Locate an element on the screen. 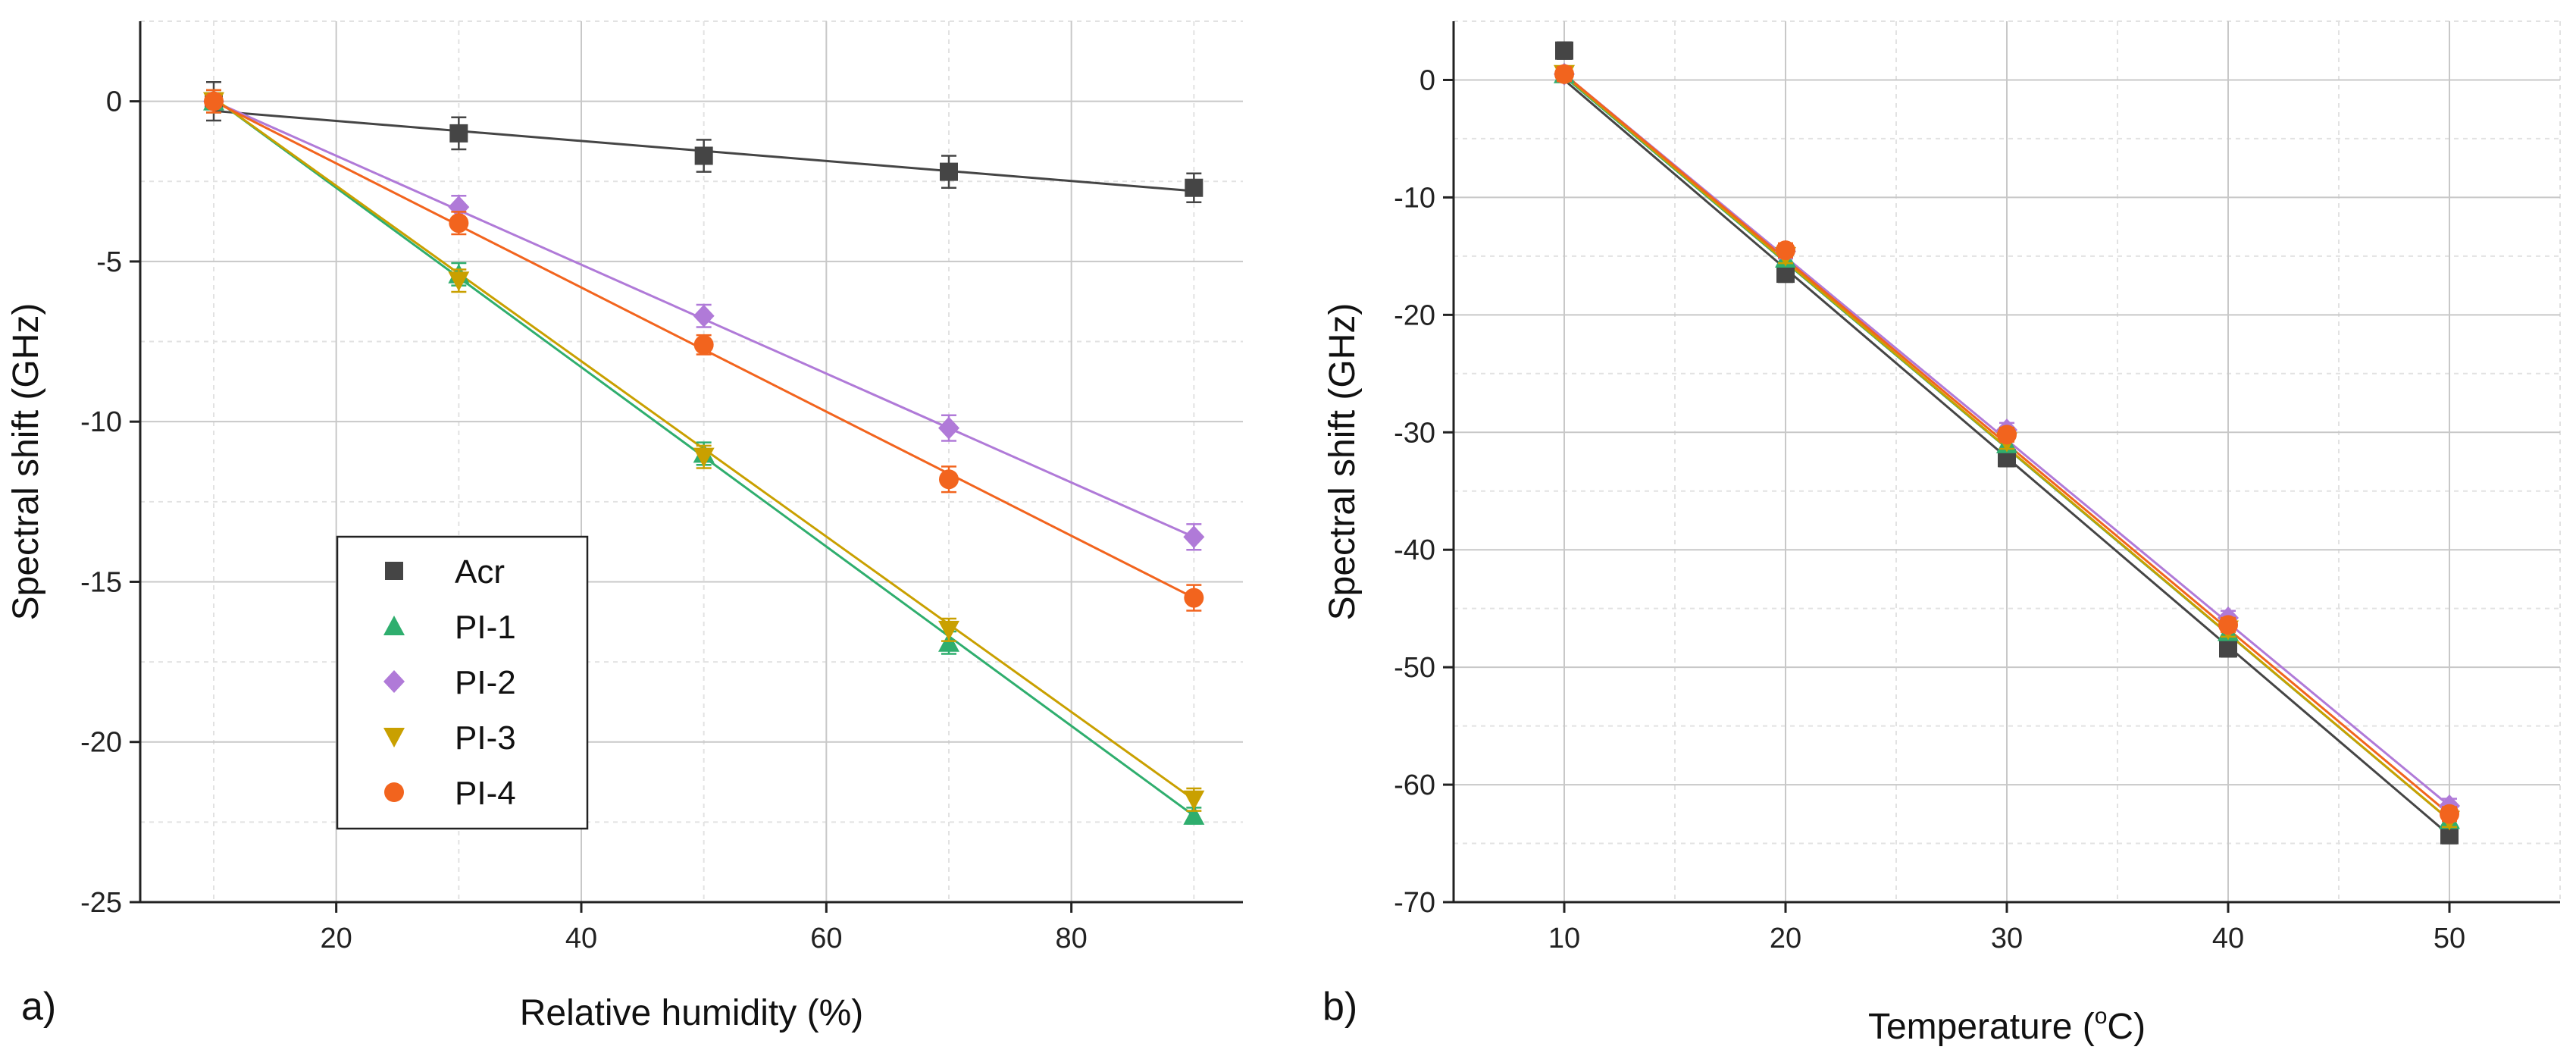  a-y-tick-label: -15 is located at coordinates (101, 582).